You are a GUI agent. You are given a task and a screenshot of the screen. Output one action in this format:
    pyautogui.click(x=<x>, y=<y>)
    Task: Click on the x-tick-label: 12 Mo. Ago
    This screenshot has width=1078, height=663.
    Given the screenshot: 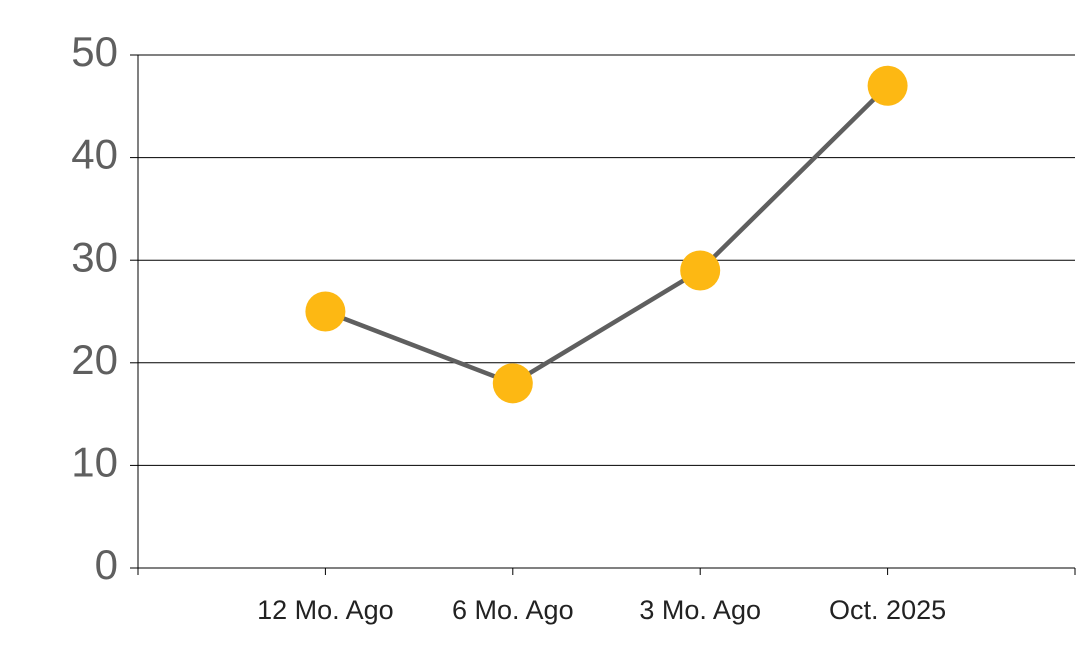 What is the action you would take?
    pyautogui.click(x=325, y=610)
    